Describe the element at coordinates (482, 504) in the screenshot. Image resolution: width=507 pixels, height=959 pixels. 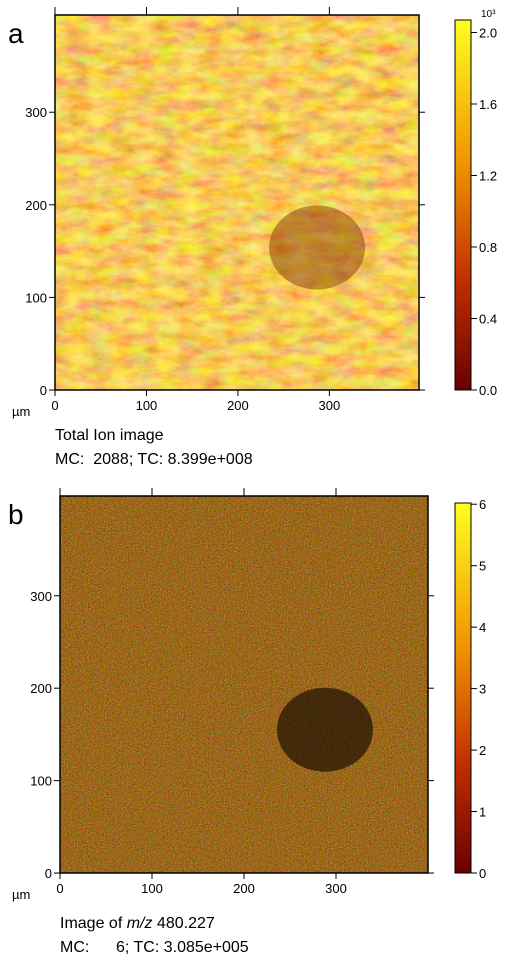
I see `colorbar-tick-label: 6` at that location.